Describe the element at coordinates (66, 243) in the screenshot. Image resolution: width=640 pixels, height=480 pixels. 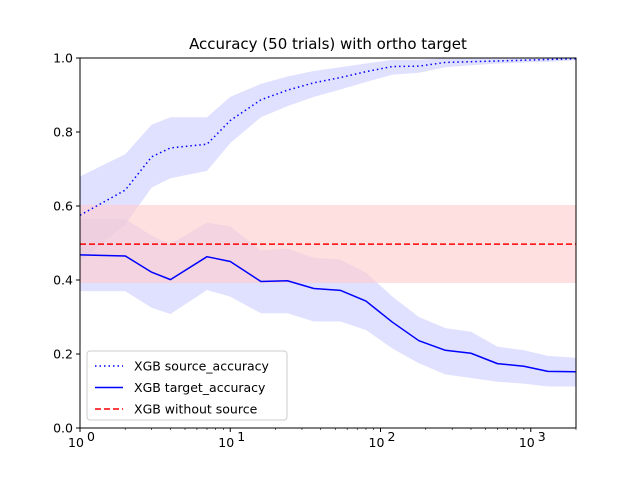
I see `y-axis: 0.0 0.2 0.4 0.6 0.8 1.0` at that location.